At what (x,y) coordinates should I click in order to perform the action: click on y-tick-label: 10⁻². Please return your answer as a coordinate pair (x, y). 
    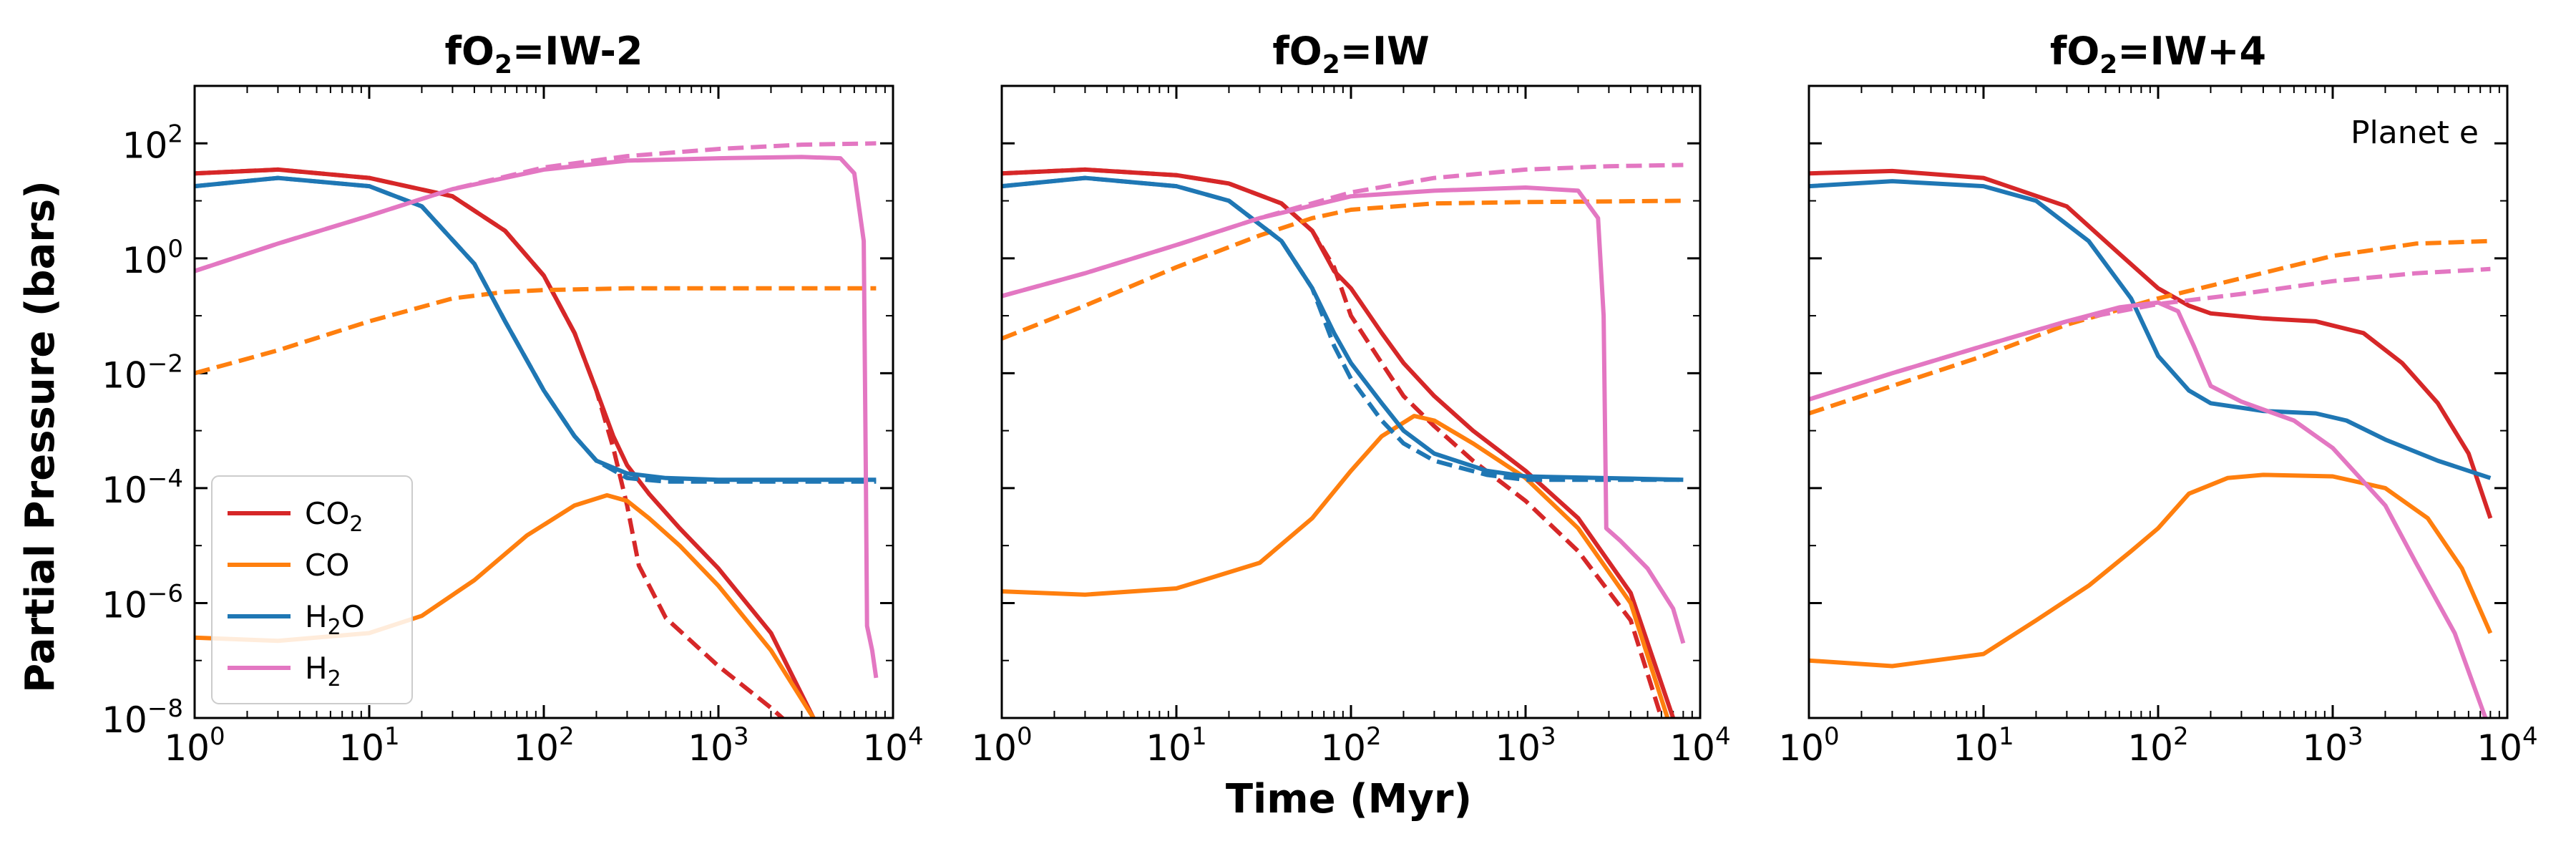
    Looking at the image, I should click on (142, 372).